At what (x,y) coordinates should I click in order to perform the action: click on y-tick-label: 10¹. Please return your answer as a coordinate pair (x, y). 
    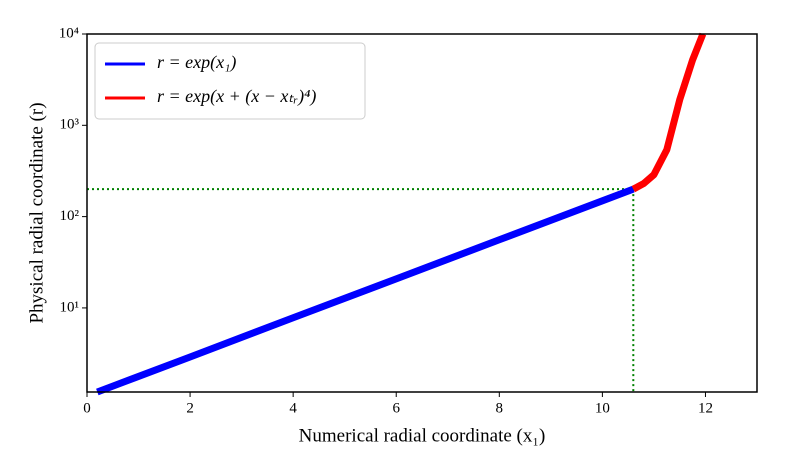
    Looking at the image, I should click on (70, 307).